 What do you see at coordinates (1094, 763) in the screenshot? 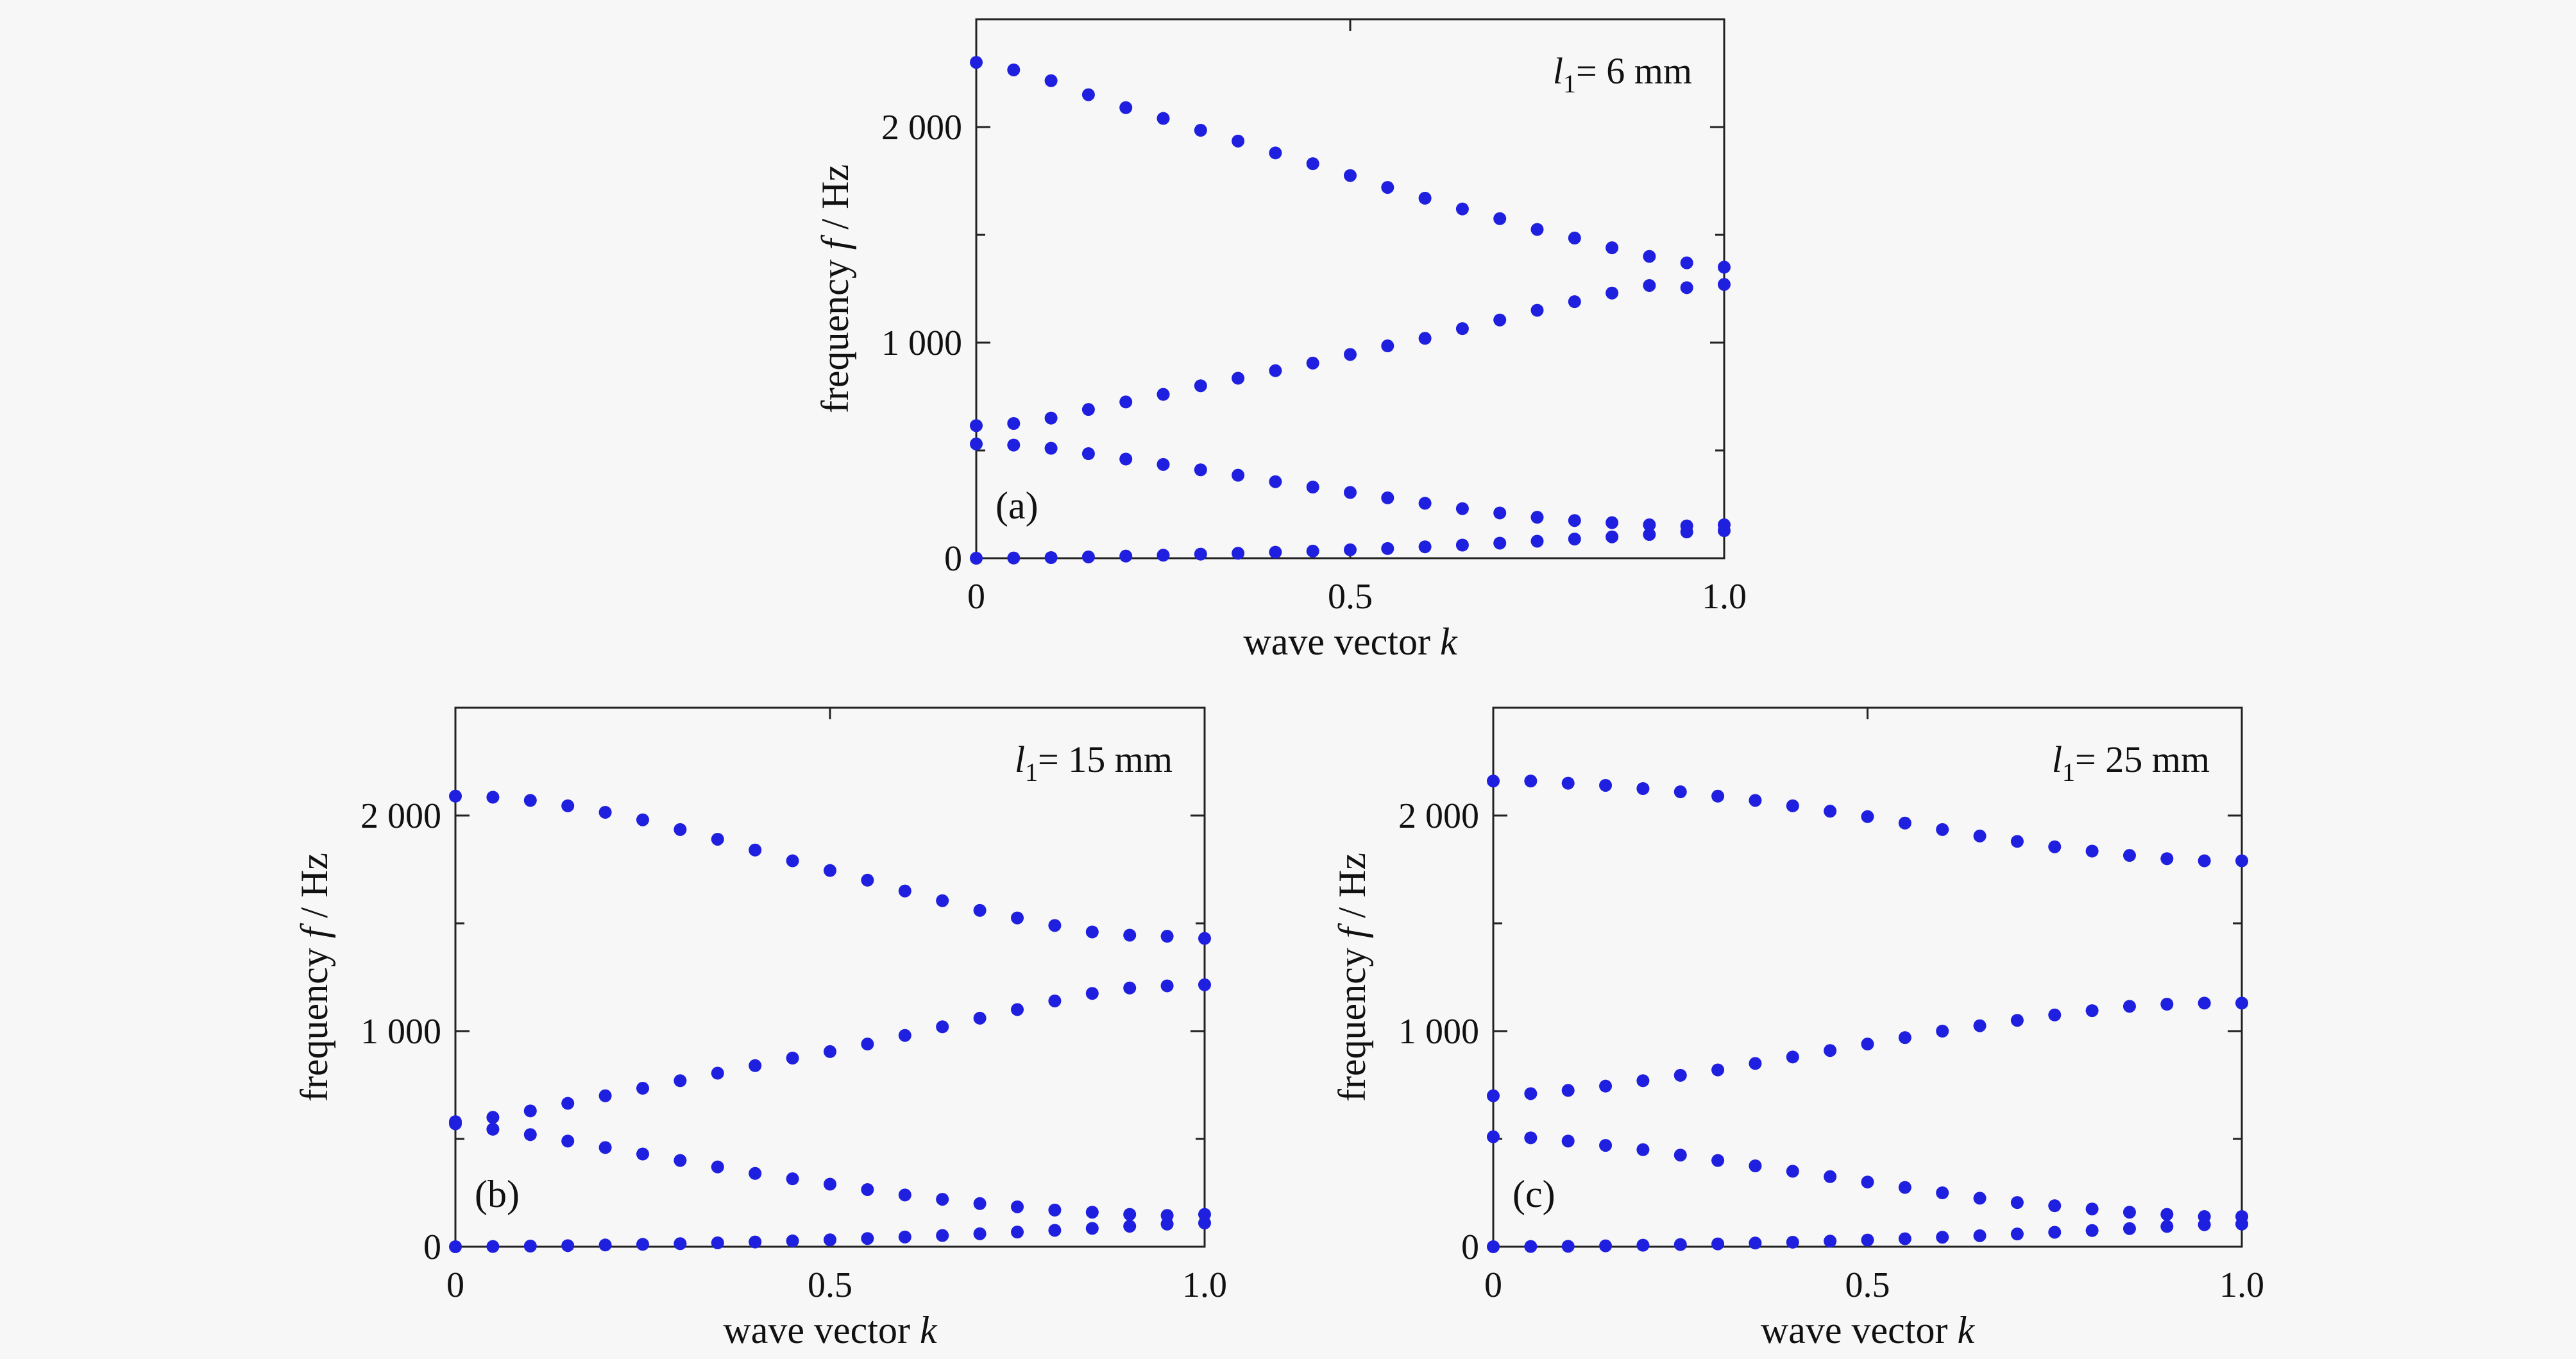
I see `parameter-annotation: l1= 15 mm` at bounding box center [1094, 763].